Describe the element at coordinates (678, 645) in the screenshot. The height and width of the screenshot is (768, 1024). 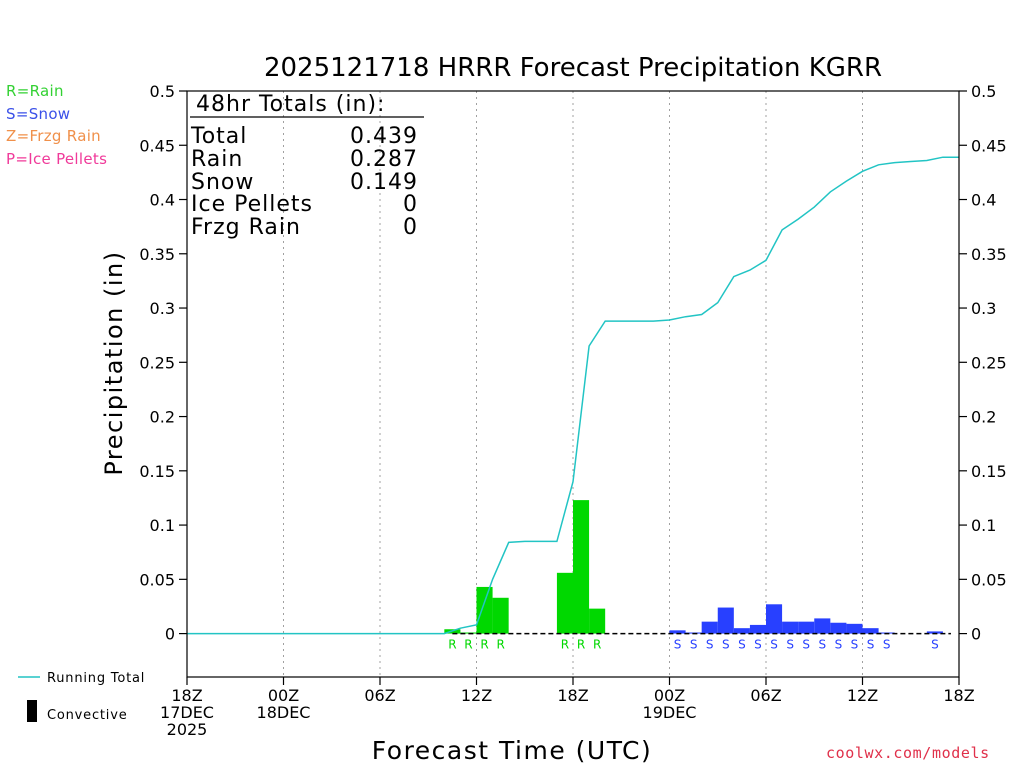
I see `precip-type-letter-7: S` at that location.